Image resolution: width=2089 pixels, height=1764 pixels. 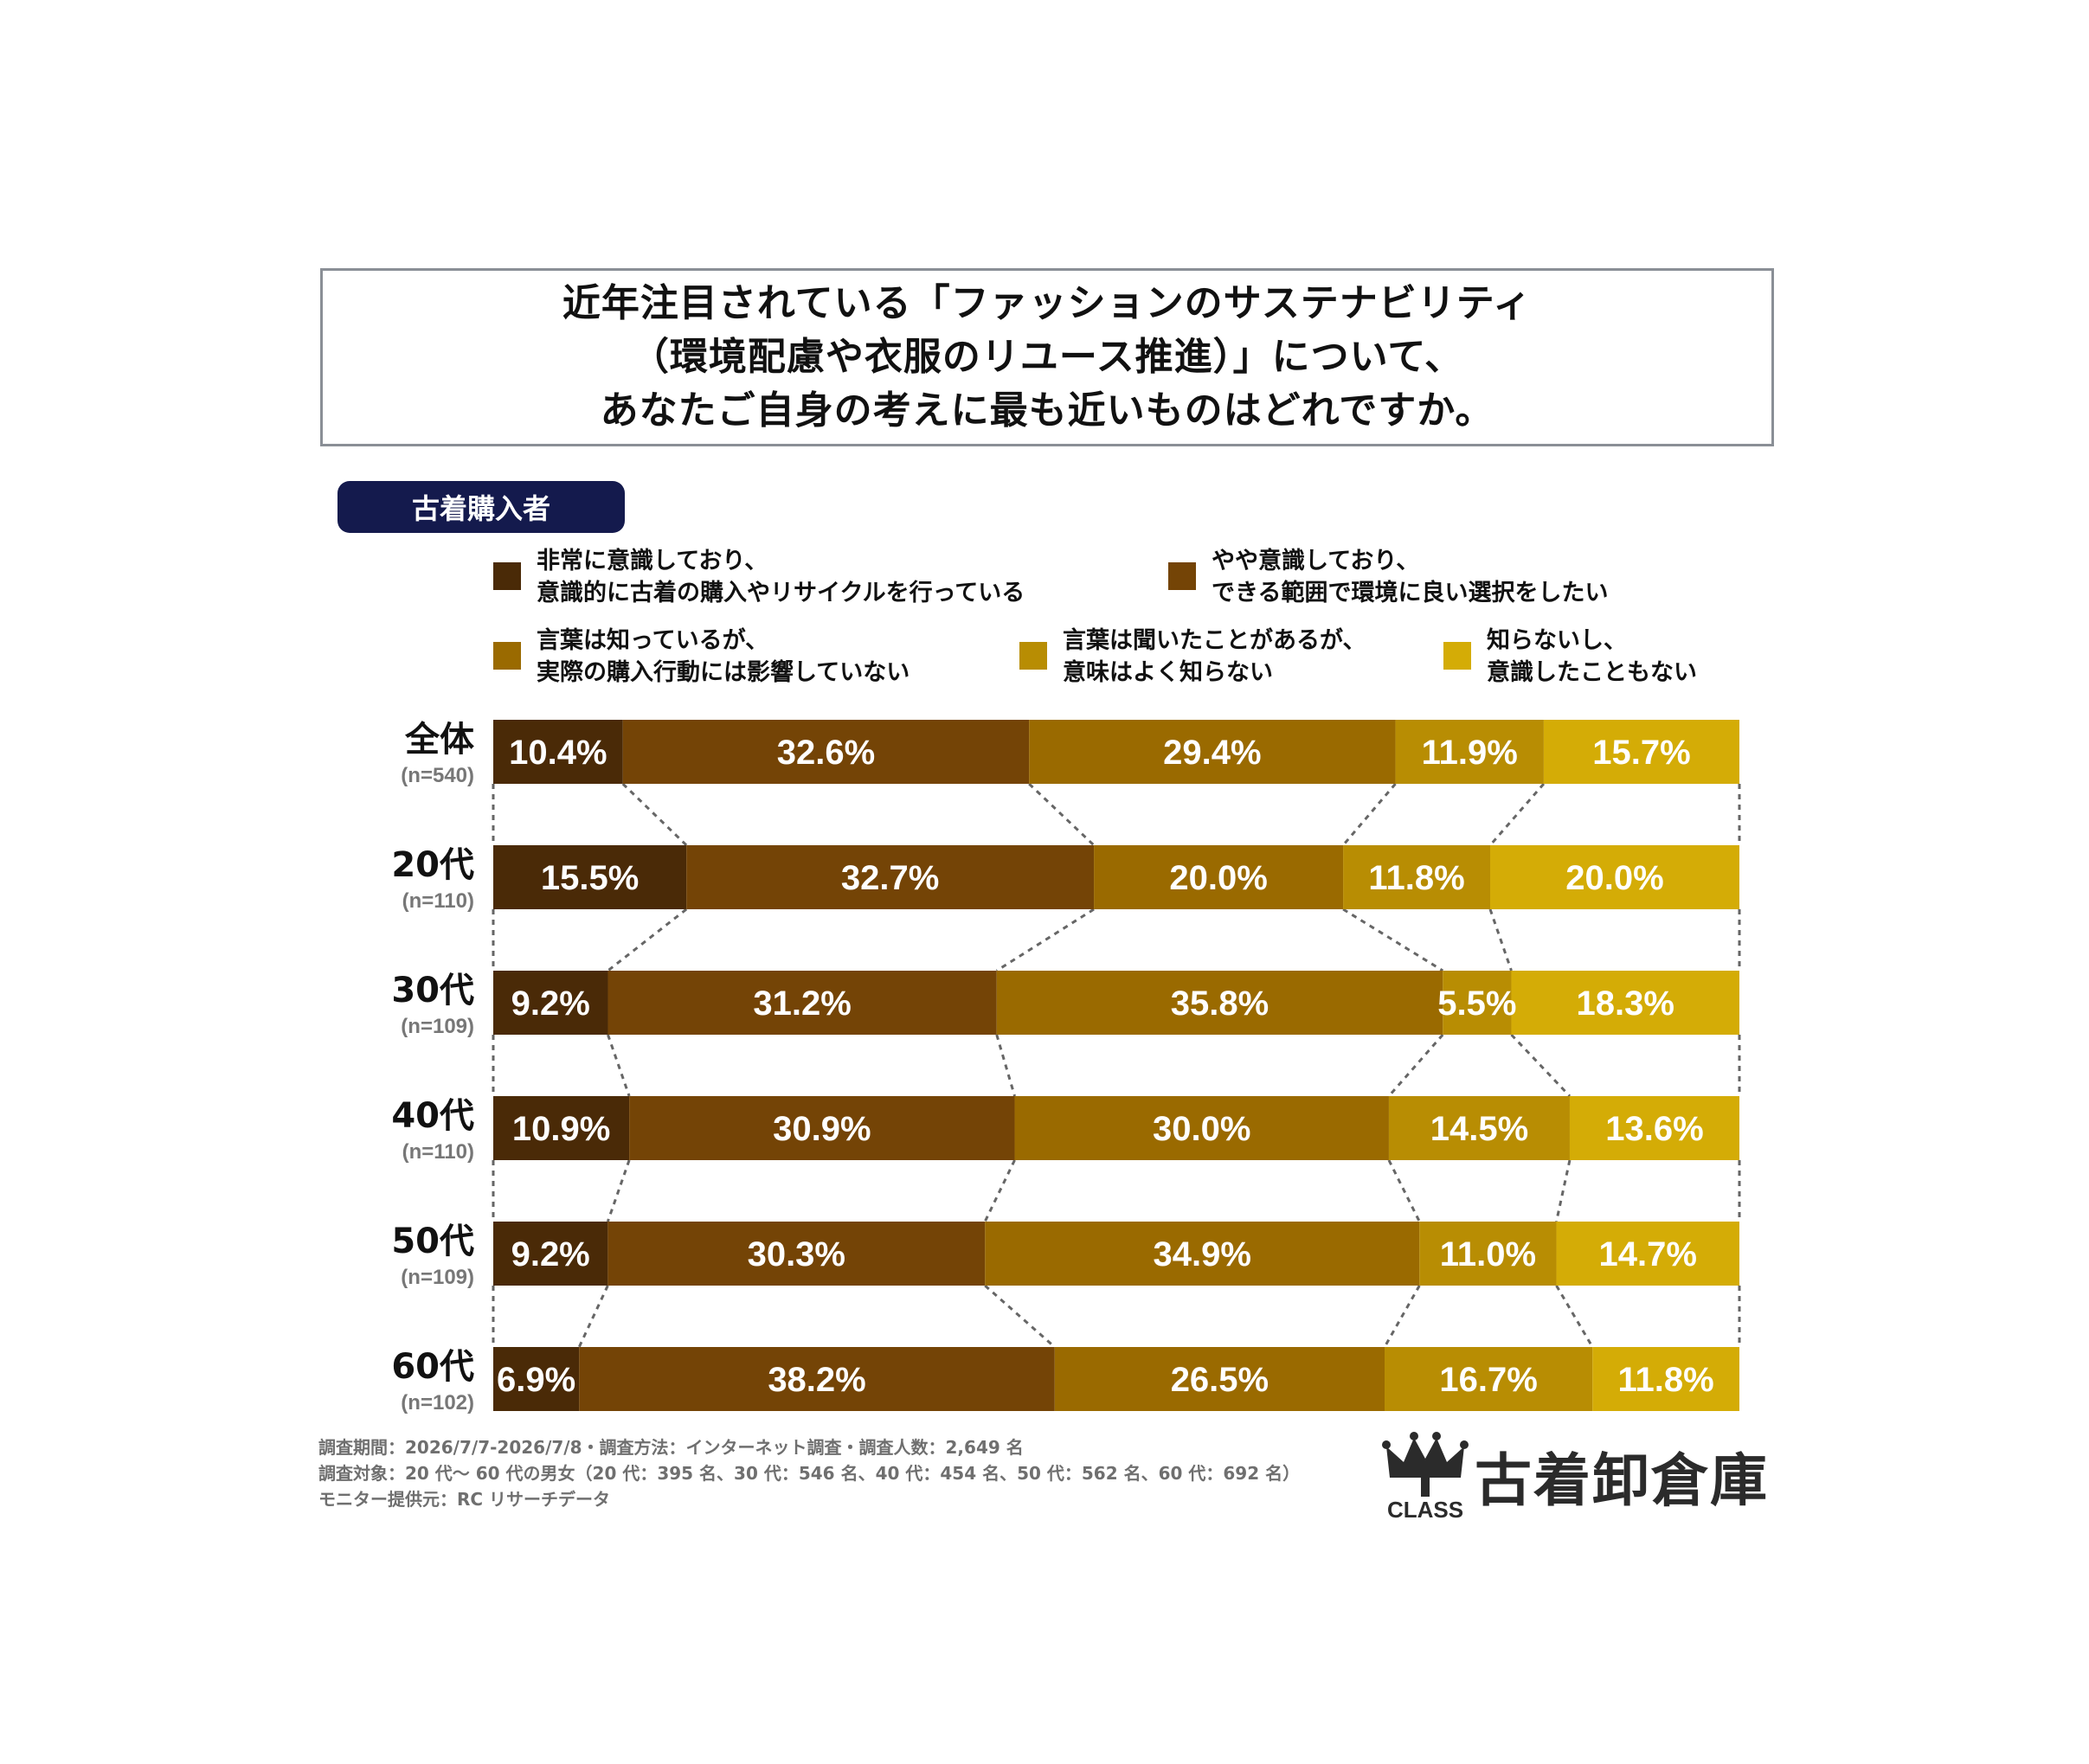 I want to click on data-label: 35.8%, so click(x=1220, y=1004).